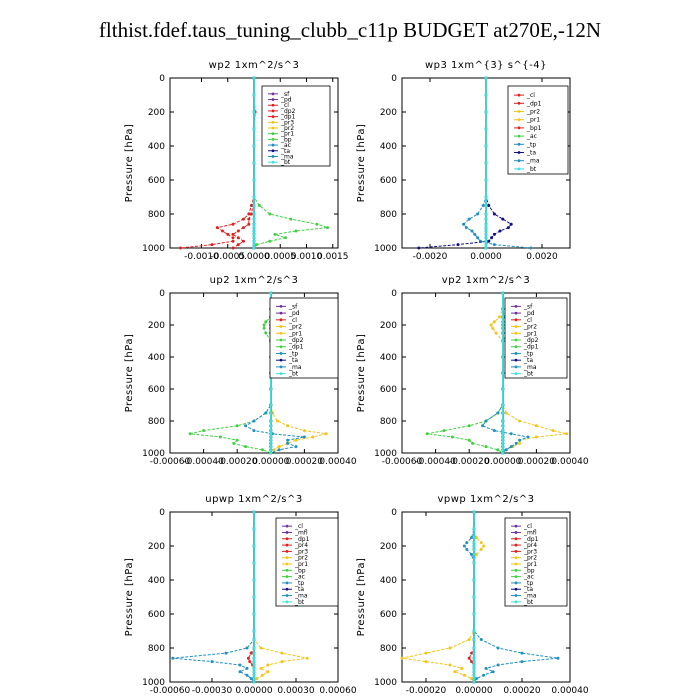 Image resolution: width=700 pixels, height=700 pixels. Describe the element at coordinates (528, 374) in the screenshot. I see `legend-label: _bt` at that location.